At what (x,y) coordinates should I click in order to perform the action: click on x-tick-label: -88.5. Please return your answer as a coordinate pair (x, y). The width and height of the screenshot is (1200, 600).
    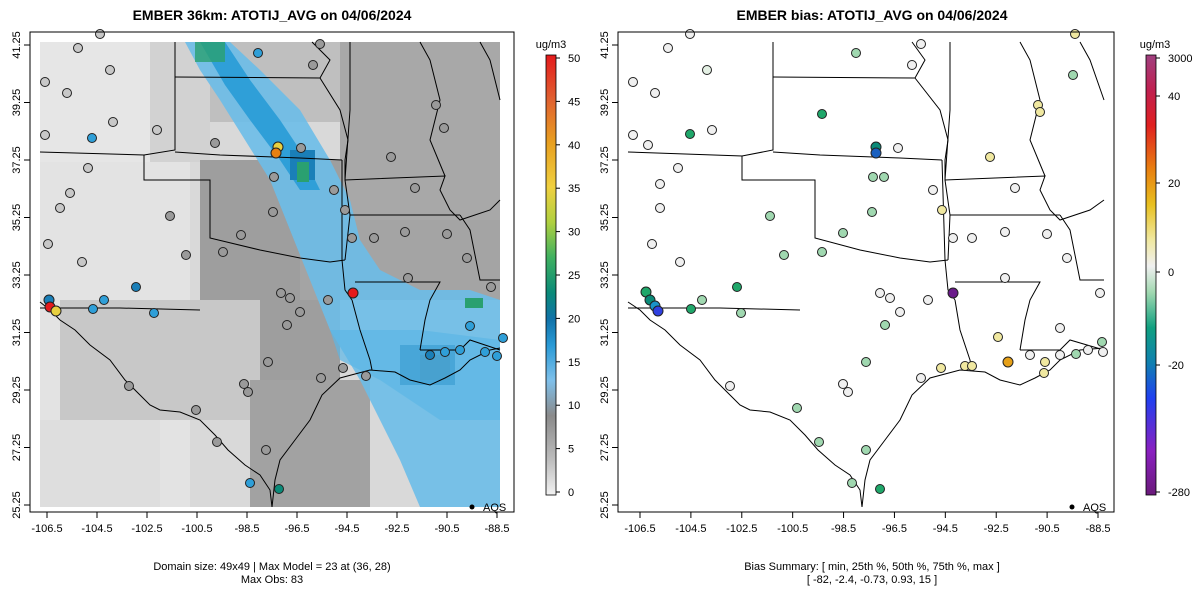
    Looking at the image, I should click on (496, 529).